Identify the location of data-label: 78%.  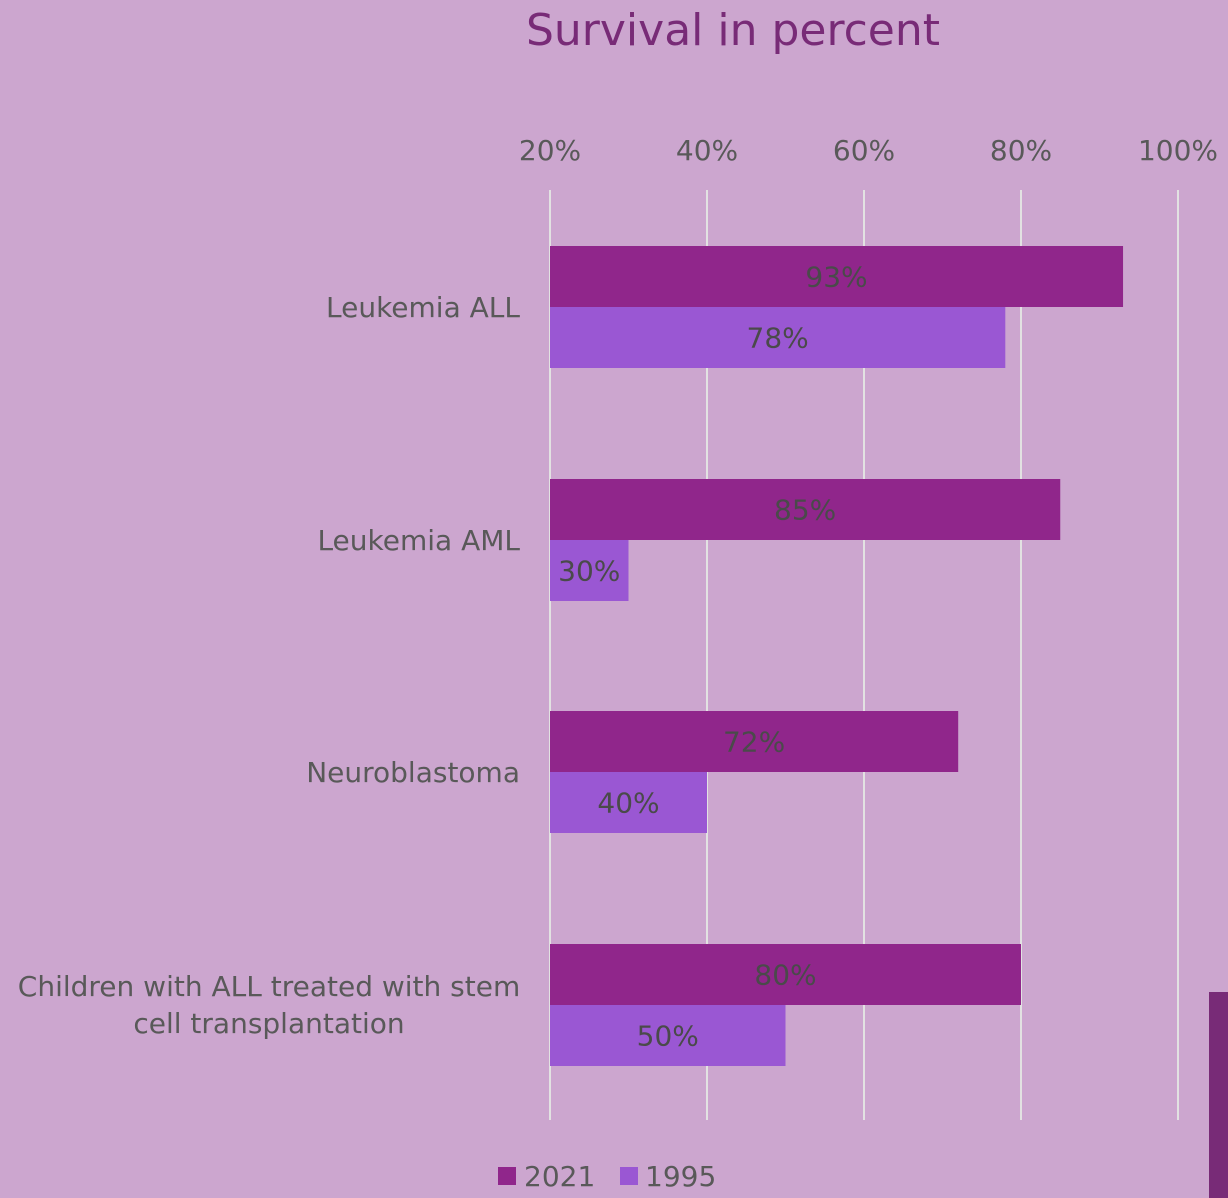
(778, 338).